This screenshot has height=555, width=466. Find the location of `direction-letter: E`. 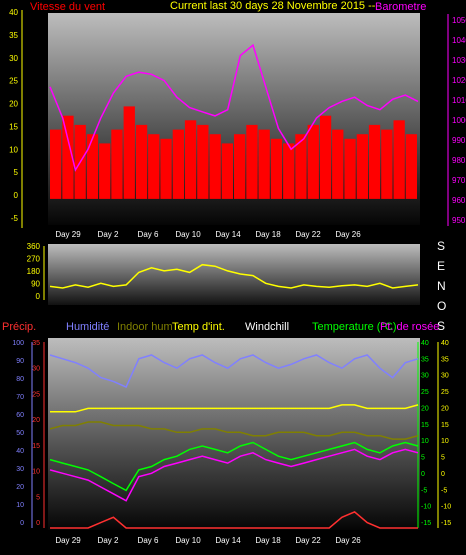

direction-letter: E is located at coordinates (441, 266).